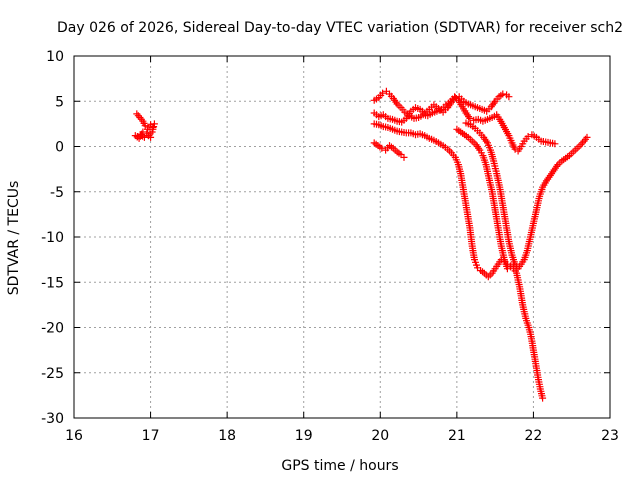  What do you see at coordinates (55, 57) in the screenshot?
I see `y-tick-label: 10` at bounding box center [55, 57].